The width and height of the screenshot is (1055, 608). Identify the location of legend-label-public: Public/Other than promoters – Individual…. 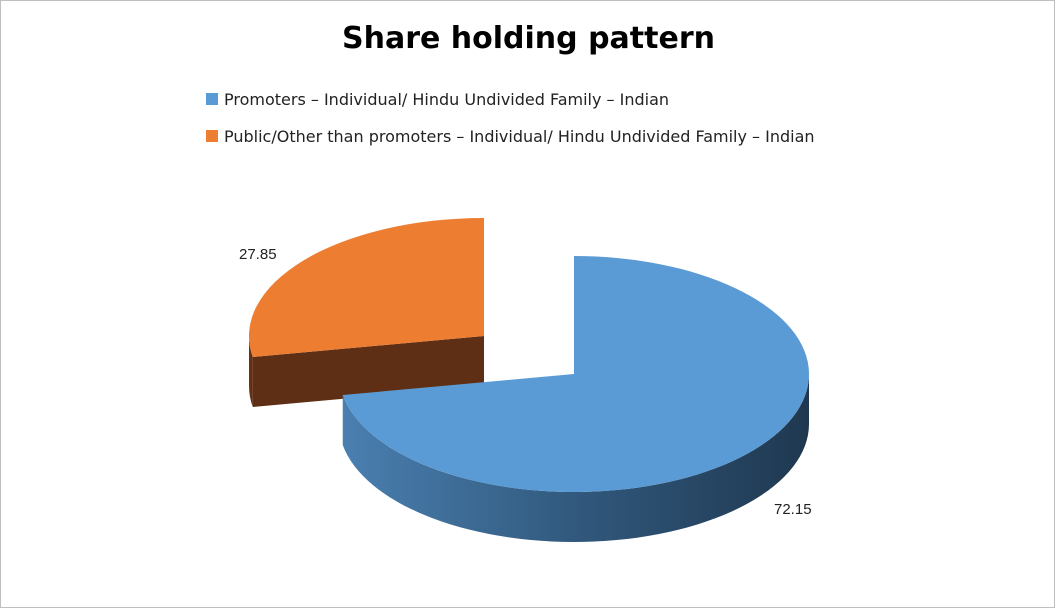
(519, 136).